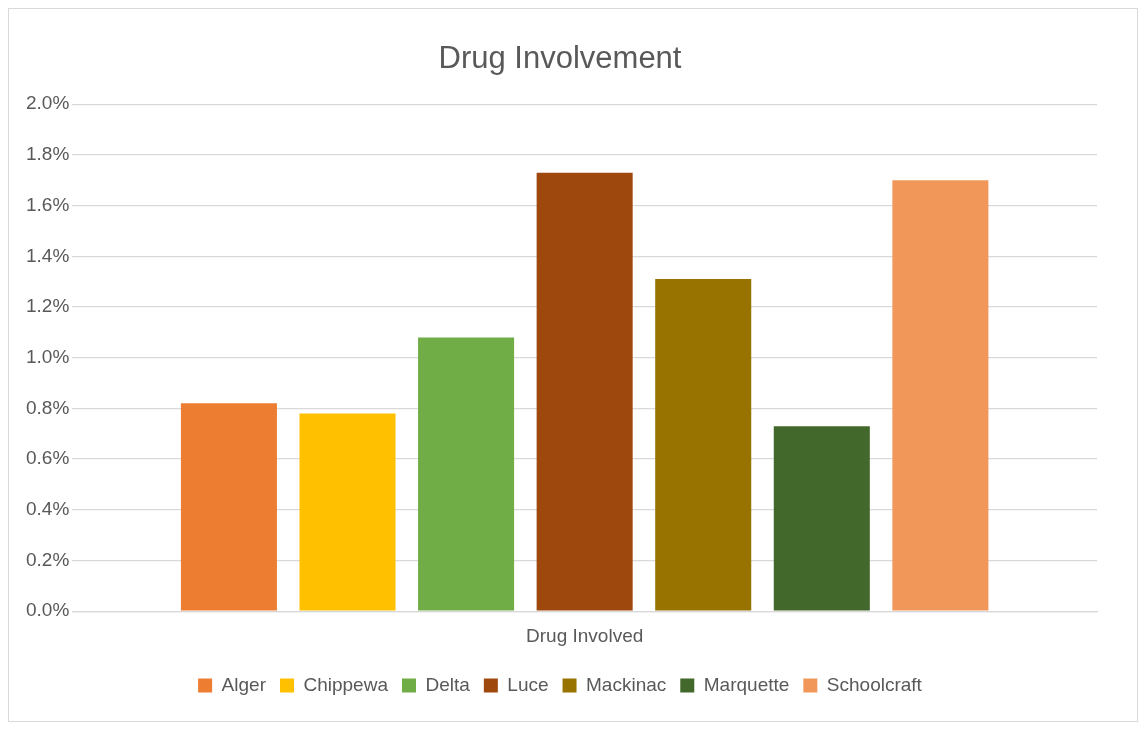 Image resolution: width=1146 pixels, height=730 pixels. Describe the element at coordinates (47, 610) in the screenshot. I see `y-tick-label: 0.0%` at that location.